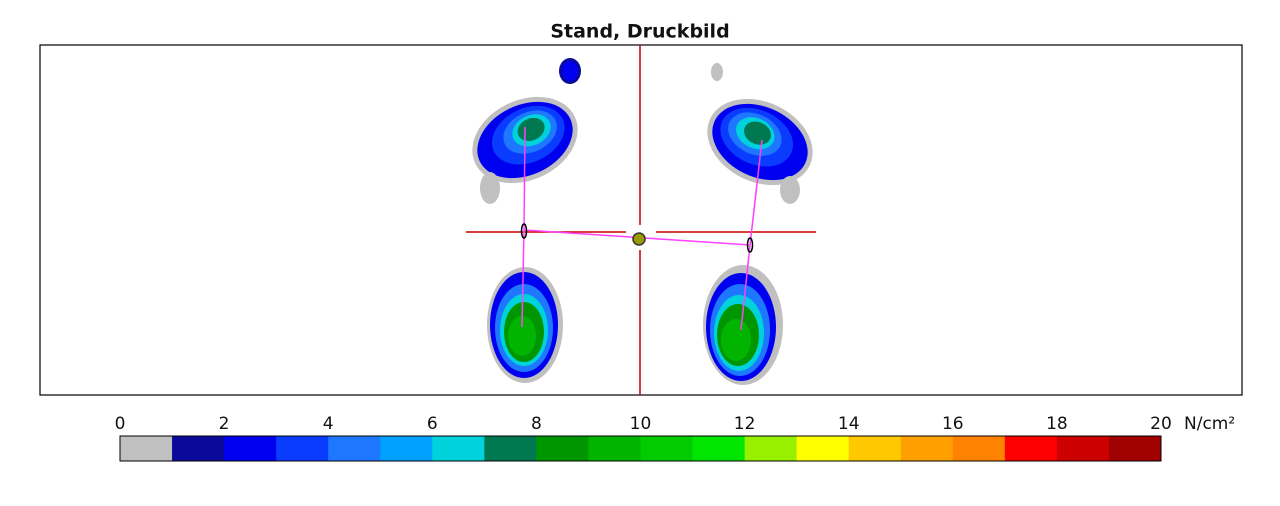 This screenshot has height=506, width=1280. I want to click on tick-label: 0, so click(120, 424).